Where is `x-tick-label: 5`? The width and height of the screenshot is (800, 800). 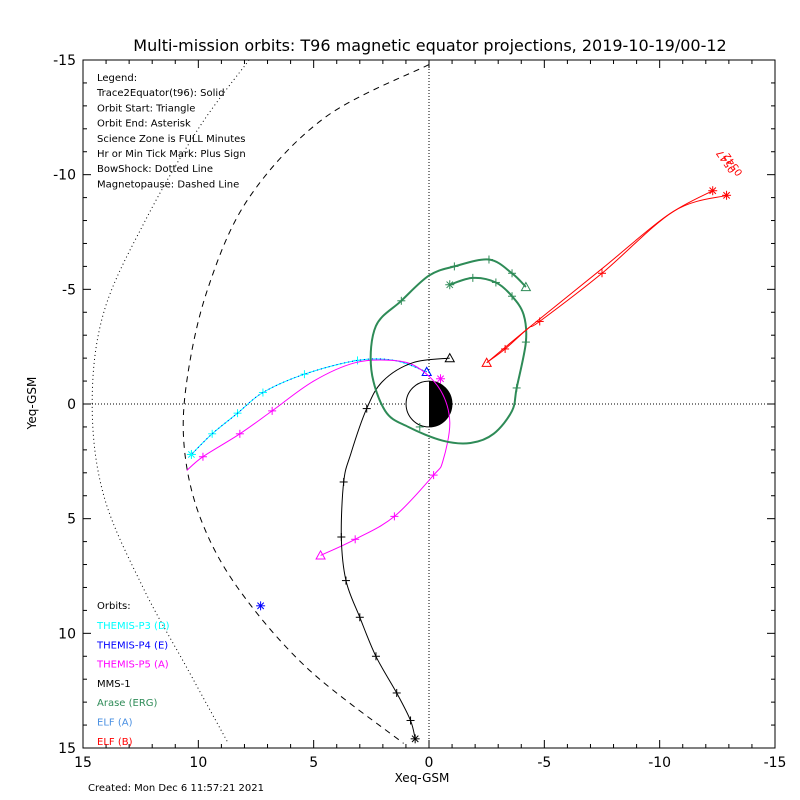 x-tick-label: 5 is located at coordinates (313, 763).